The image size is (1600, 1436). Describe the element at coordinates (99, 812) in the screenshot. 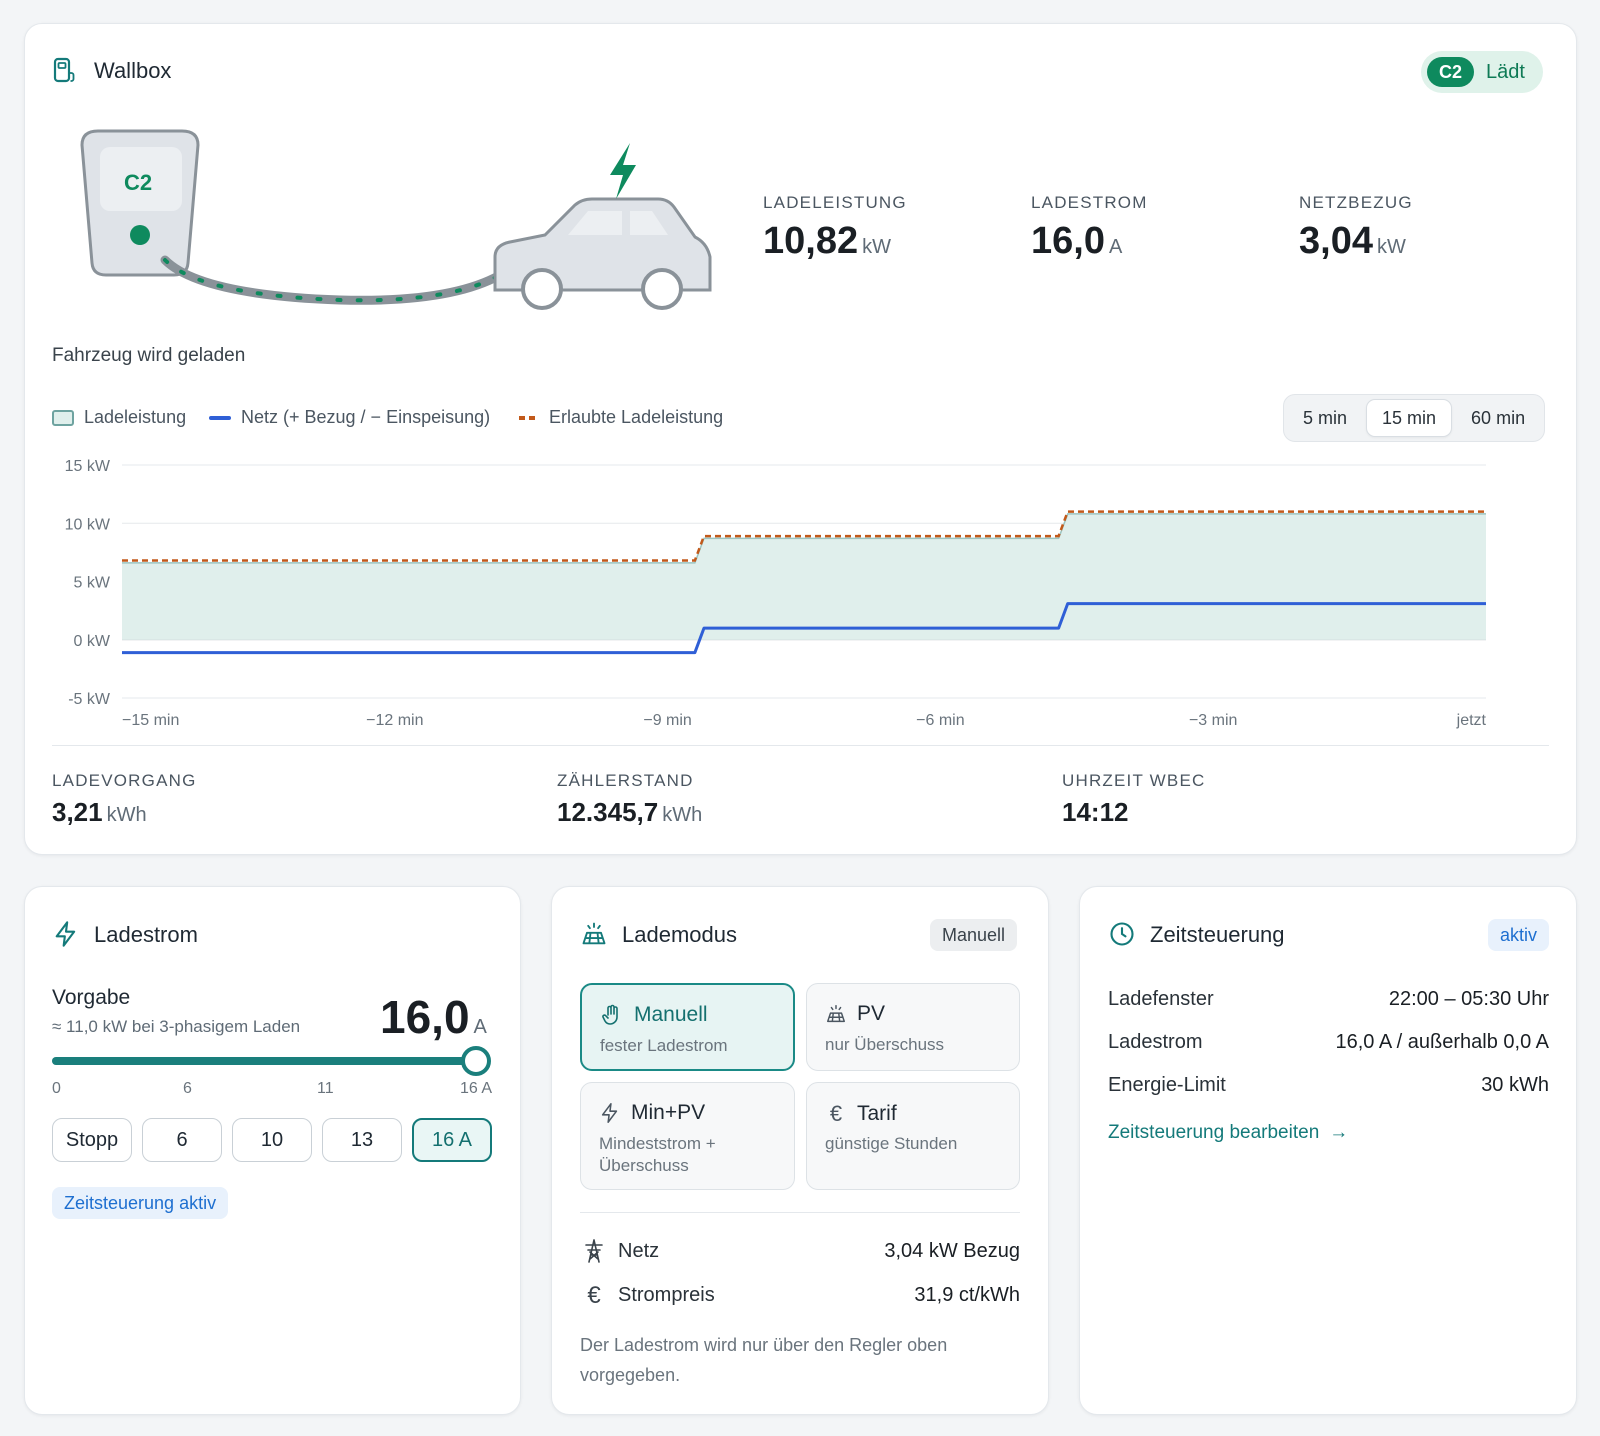

I see `ladevorgang-value: 3,21 kWh` at that location.